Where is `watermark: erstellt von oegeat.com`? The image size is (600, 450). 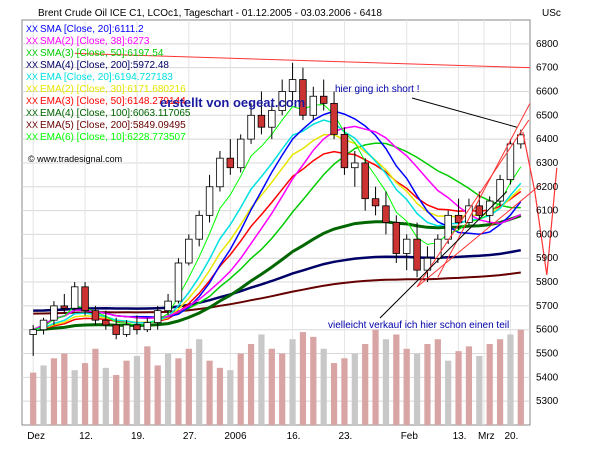
watermark: erstellt von oegeat.com is located at coordinates (232, 102).